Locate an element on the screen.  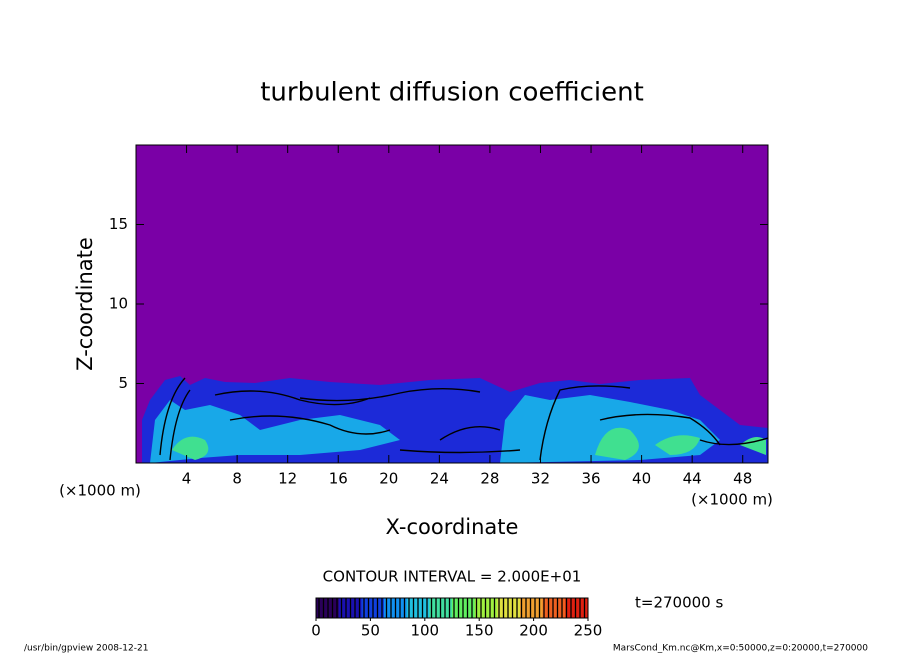
contour-lines is located at coordinates (464, 419).